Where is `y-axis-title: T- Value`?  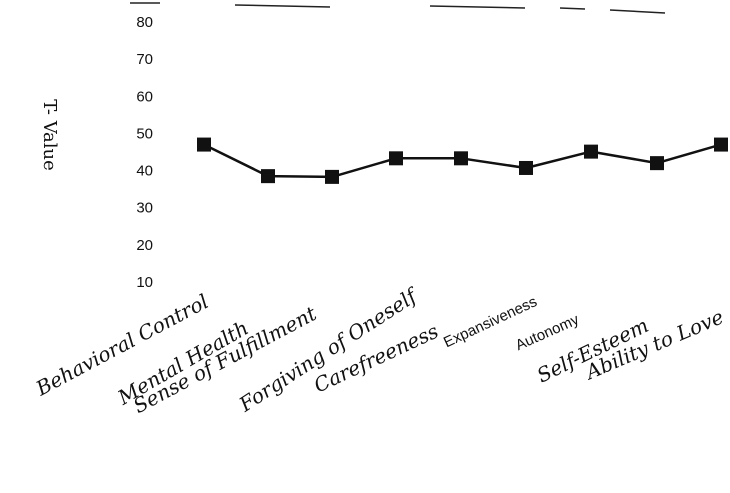
y-axis-title: T- Value is located at coordinates (49, 135).